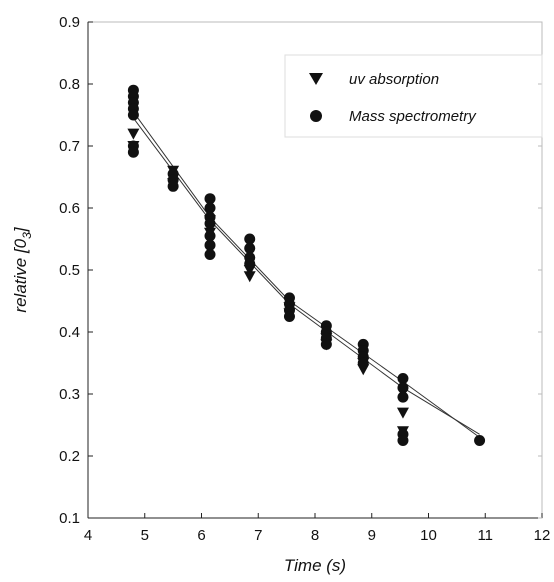 This screenshot has height=582, width=554. Describe the element at coordinates (69, 270) in the screenshot. I see `y-tick-label: 0.5` at that location.